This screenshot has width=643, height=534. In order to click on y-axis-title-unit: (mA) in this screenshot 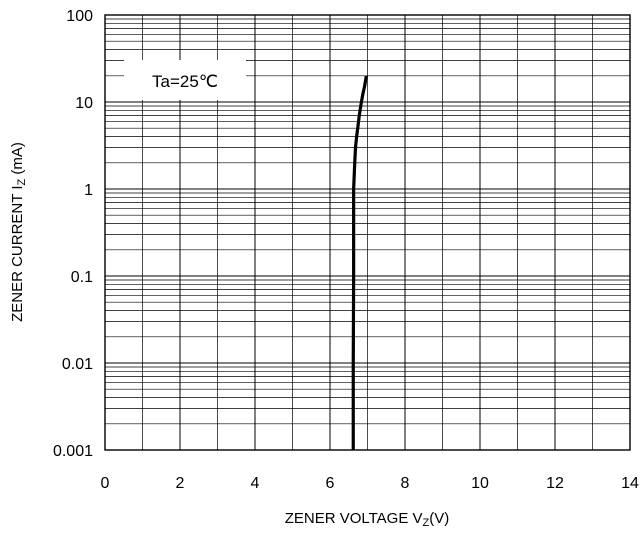, I will do `click(17, 160)`.